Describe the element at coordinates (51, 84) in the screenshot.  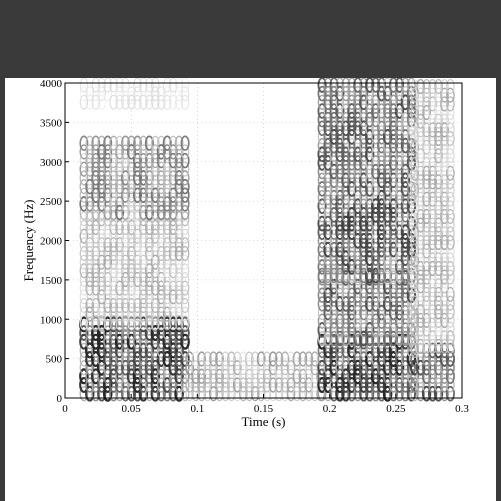
I see `y-tick-label: 4000` at that location.